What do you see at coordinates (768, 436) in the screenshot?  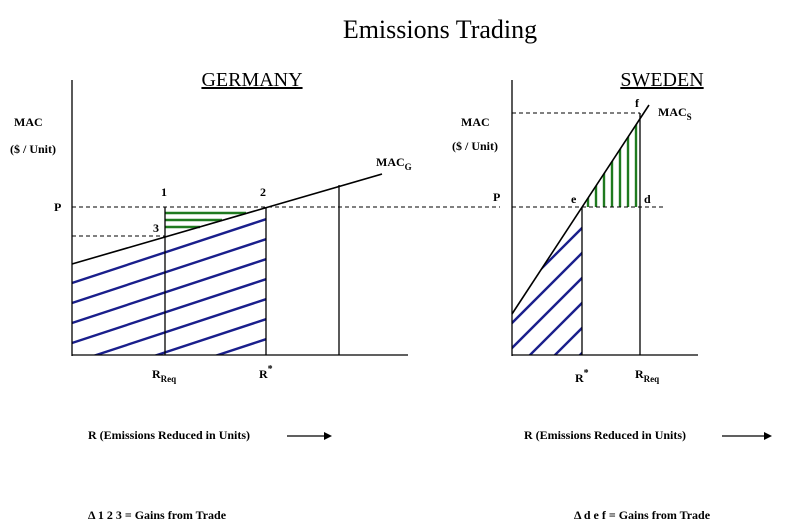 I see `sweden-x-arrow-head` at bounding box center [768, 436].